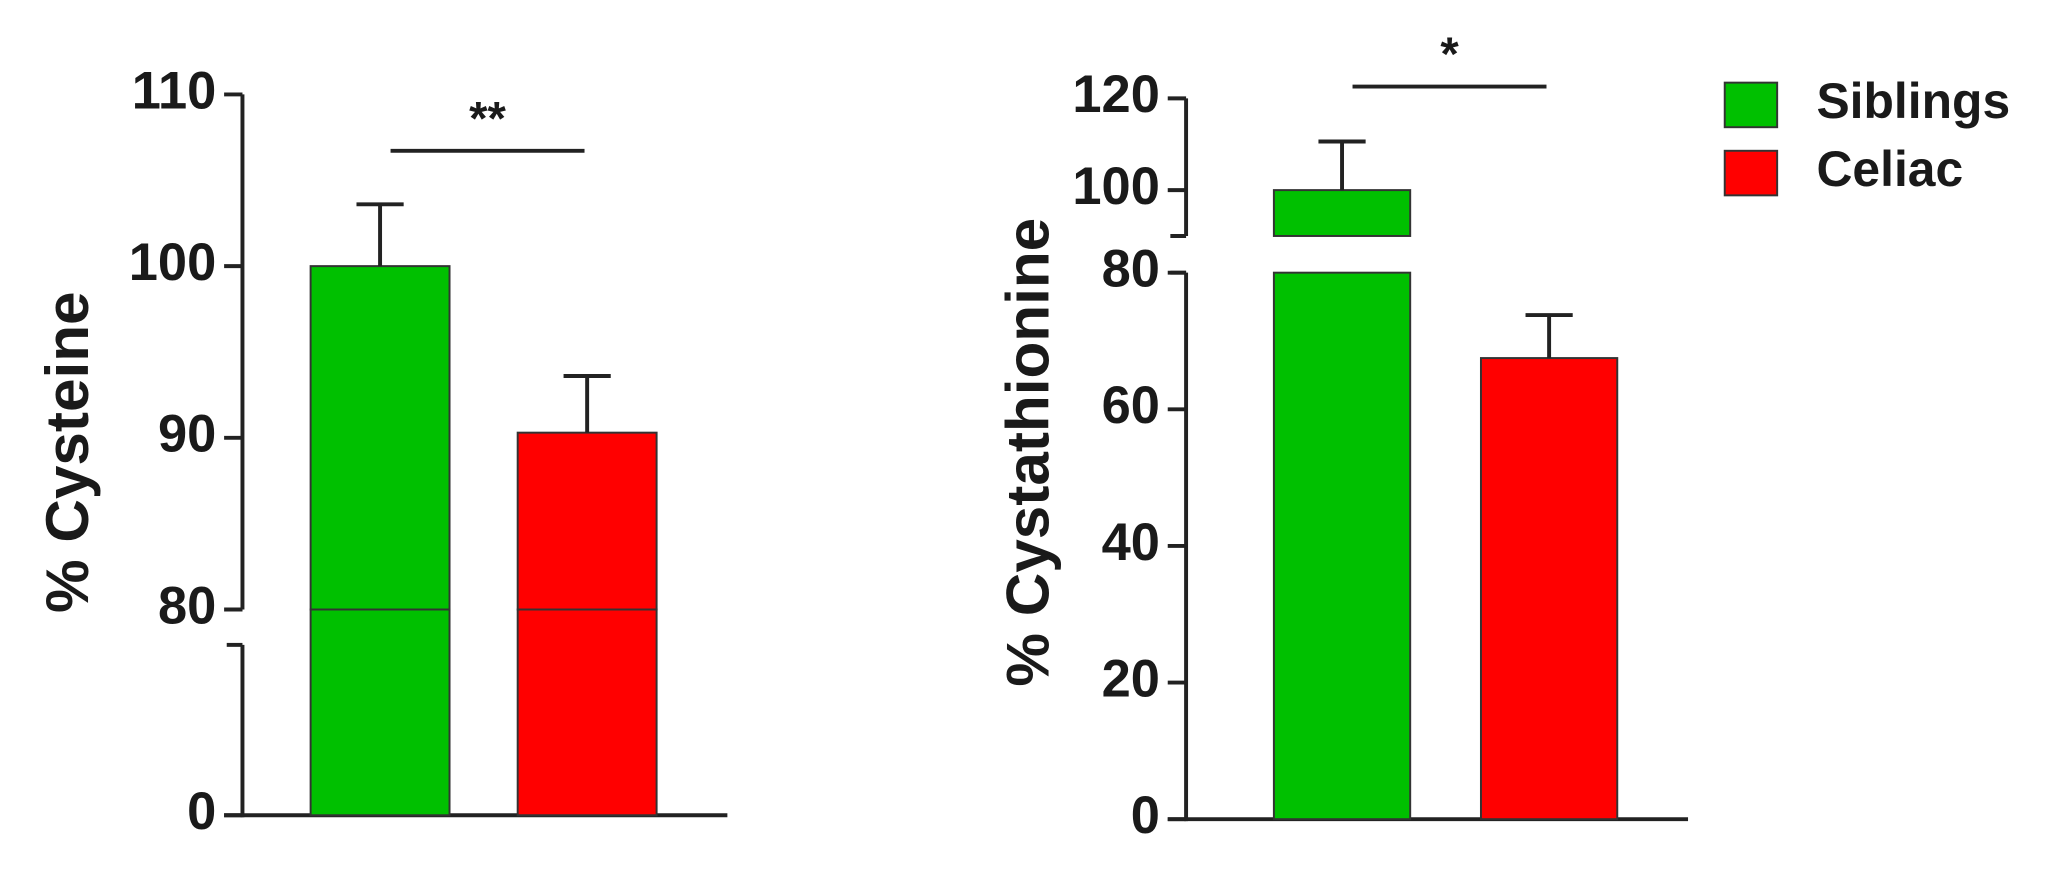  Describe the element at coordinates (1449, 53) in the screenshot. I see `significance-label: *` at that location.